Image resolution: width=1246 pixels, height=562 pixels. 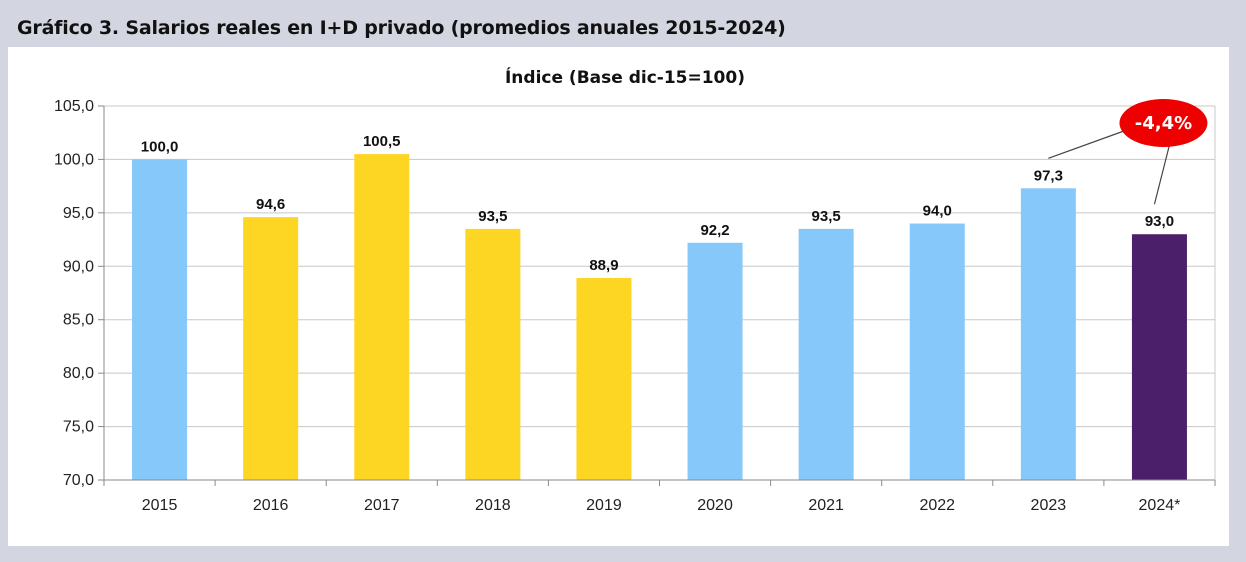 What do you see at coordinates (78, 213) in the screenshot?
I see `y-tick-label: 95,0` at bounding box center [78, 213].